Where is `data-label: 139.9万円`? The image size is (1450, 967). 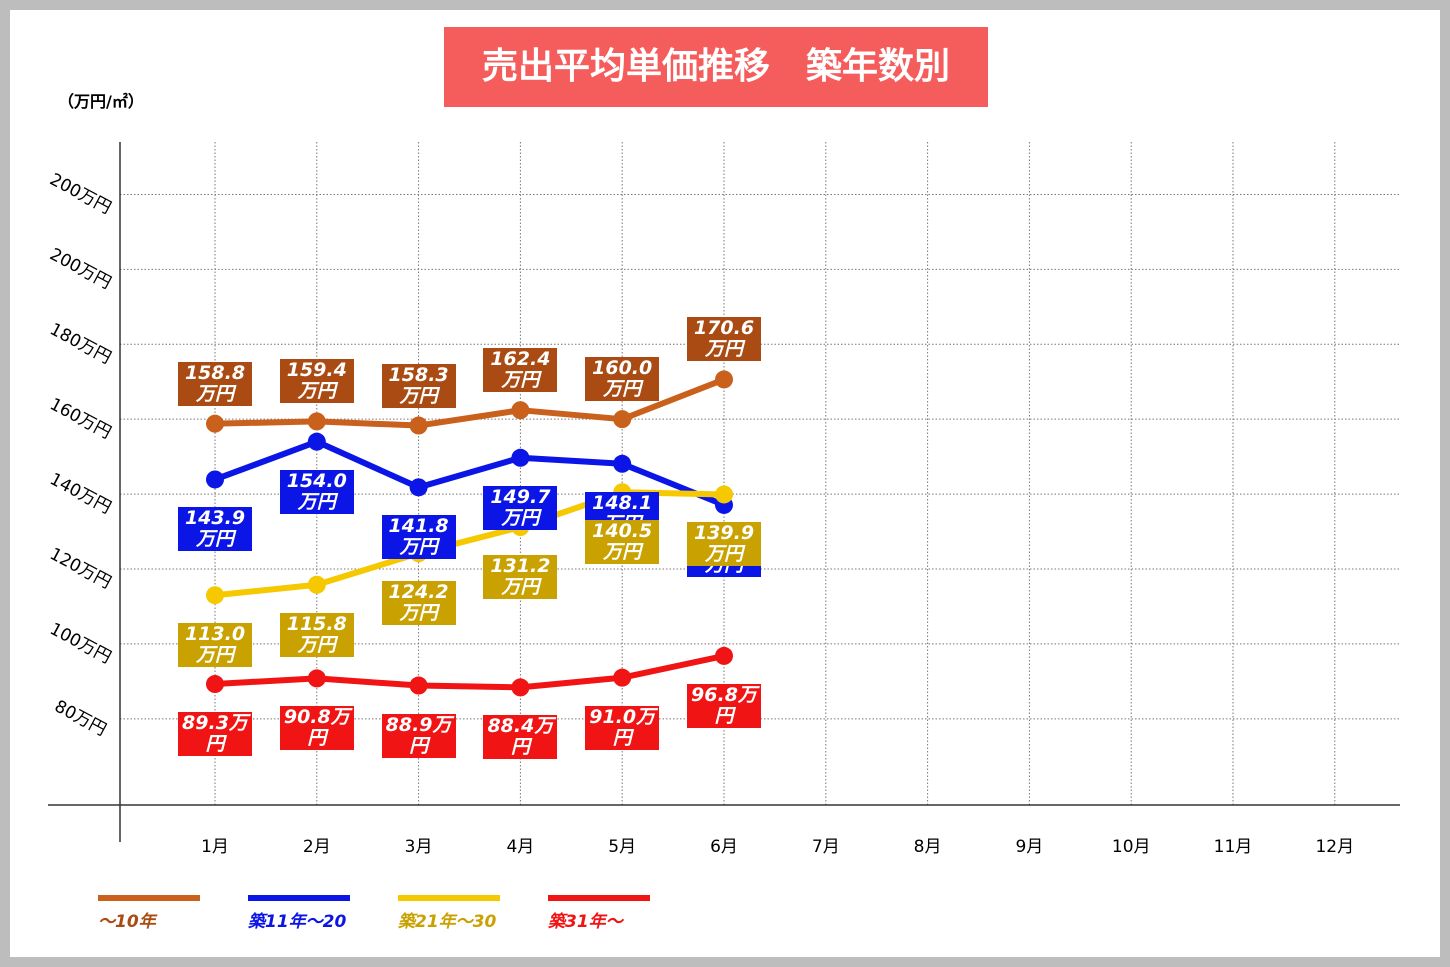
data-label: 139.9万円 is located at coordinates (724, 544).